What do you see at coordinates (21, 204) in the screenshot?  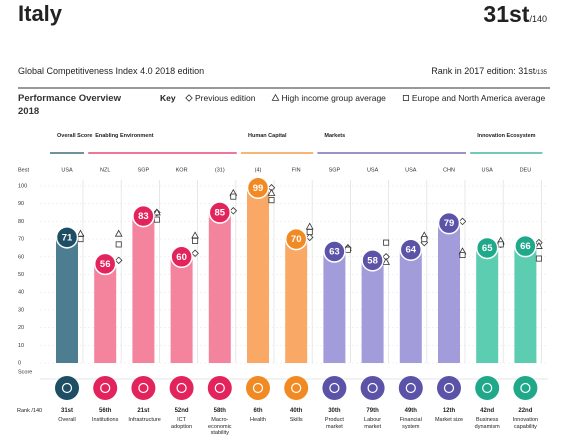 I see `y-tick-label: 90` at bounding box center [21, 204].